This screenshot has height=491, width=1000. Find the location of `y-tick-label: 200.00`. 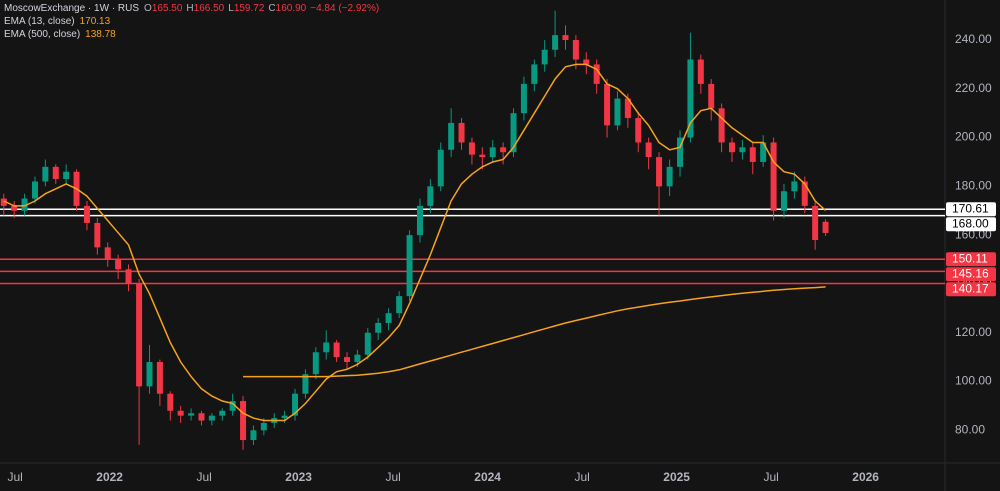

y-tick-label: 200.00 is located at coordinates (973, 137).